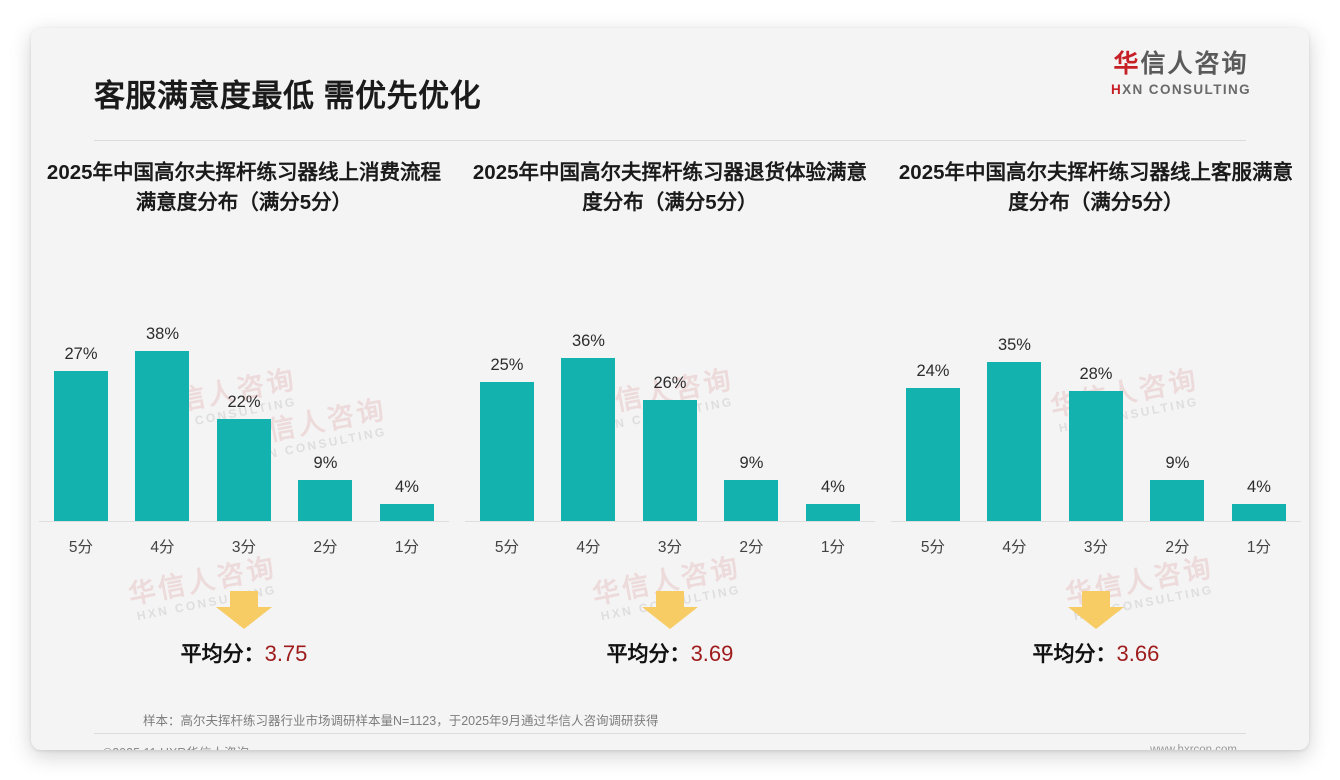  I want to click on bar-column: 35%, so click(1014, 397).